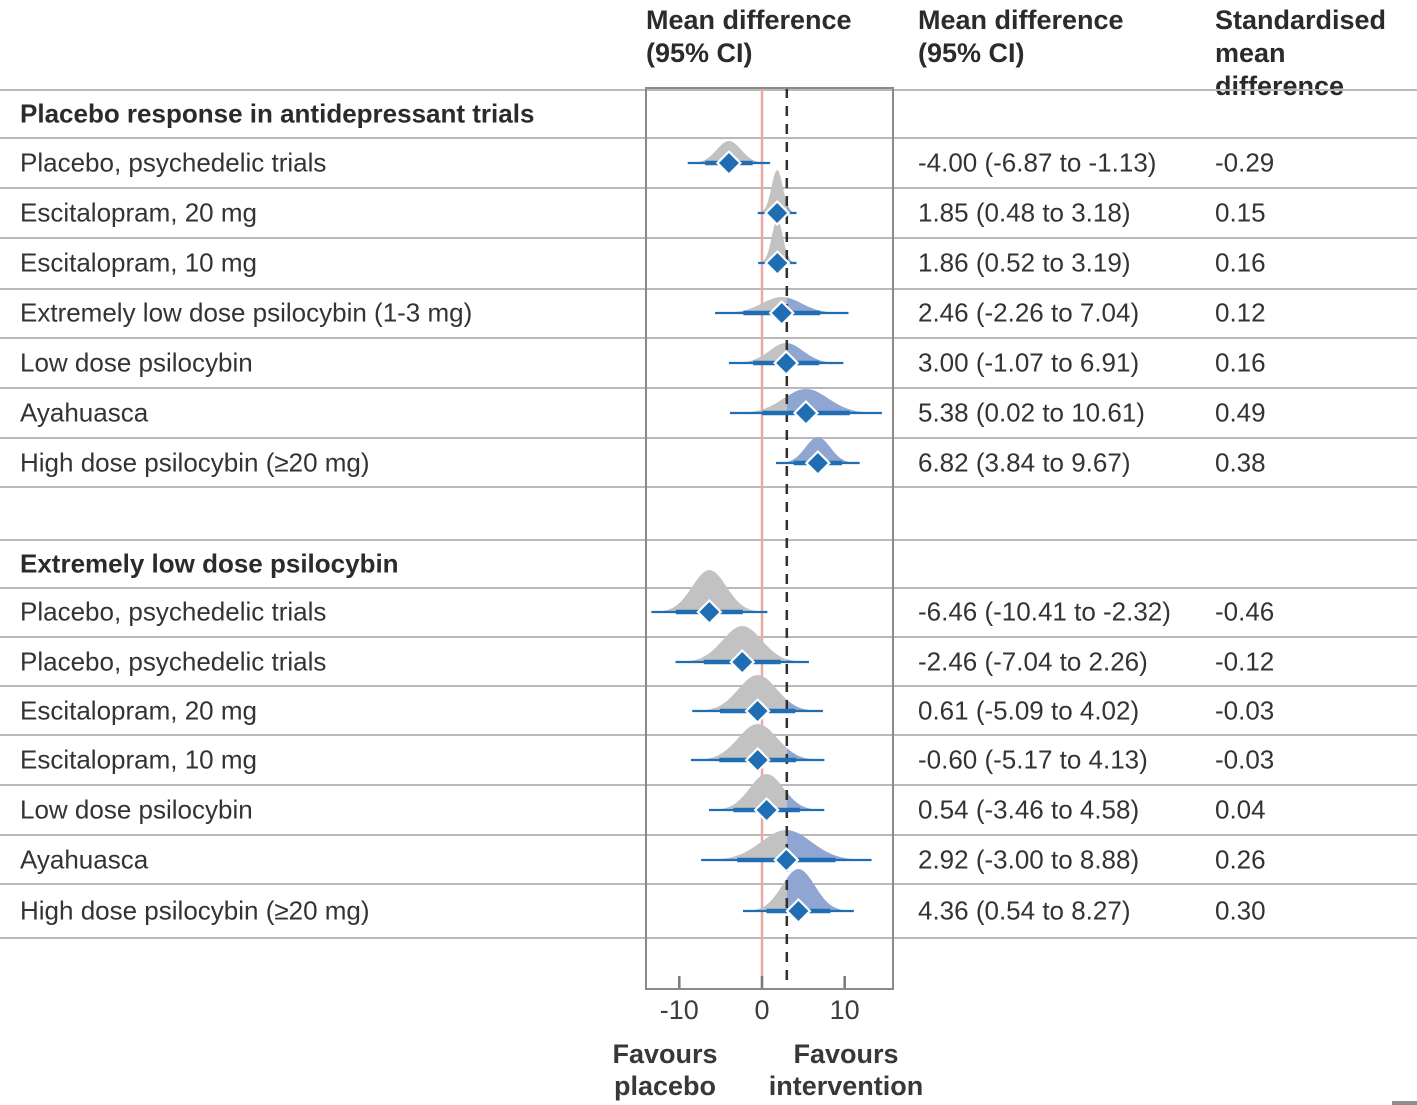 The height and width of the screenshot is (1105, 1417). What do you see at coordinates (1240, 312) in the screenshot?
I see `smd-cell: 0.12` at bounding box center [1240, 312].